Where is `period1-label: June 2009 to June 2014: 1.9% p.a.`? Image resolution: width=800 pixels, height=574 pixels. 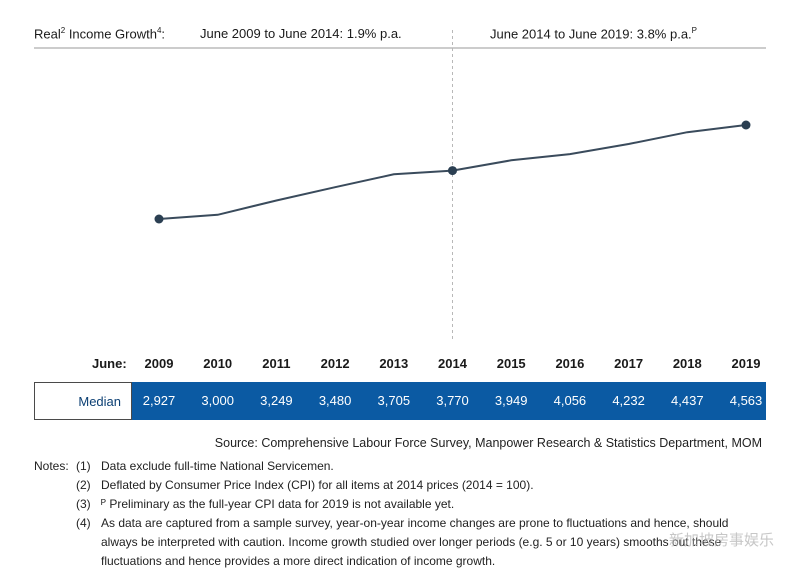
period1-label: June 2009 to June 2014: 1.9% p.a. is located at coordinates (301, 33).